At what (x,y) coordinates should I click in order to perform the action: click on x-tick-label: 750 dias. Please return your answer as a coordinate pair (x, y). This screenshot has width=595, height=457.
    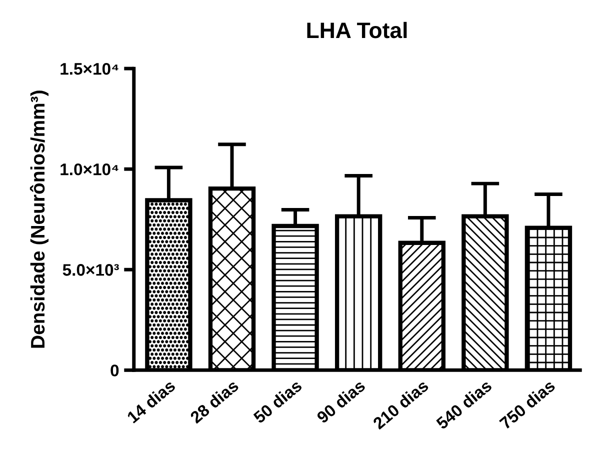
    Looking at the image, I should click on (527, 404).